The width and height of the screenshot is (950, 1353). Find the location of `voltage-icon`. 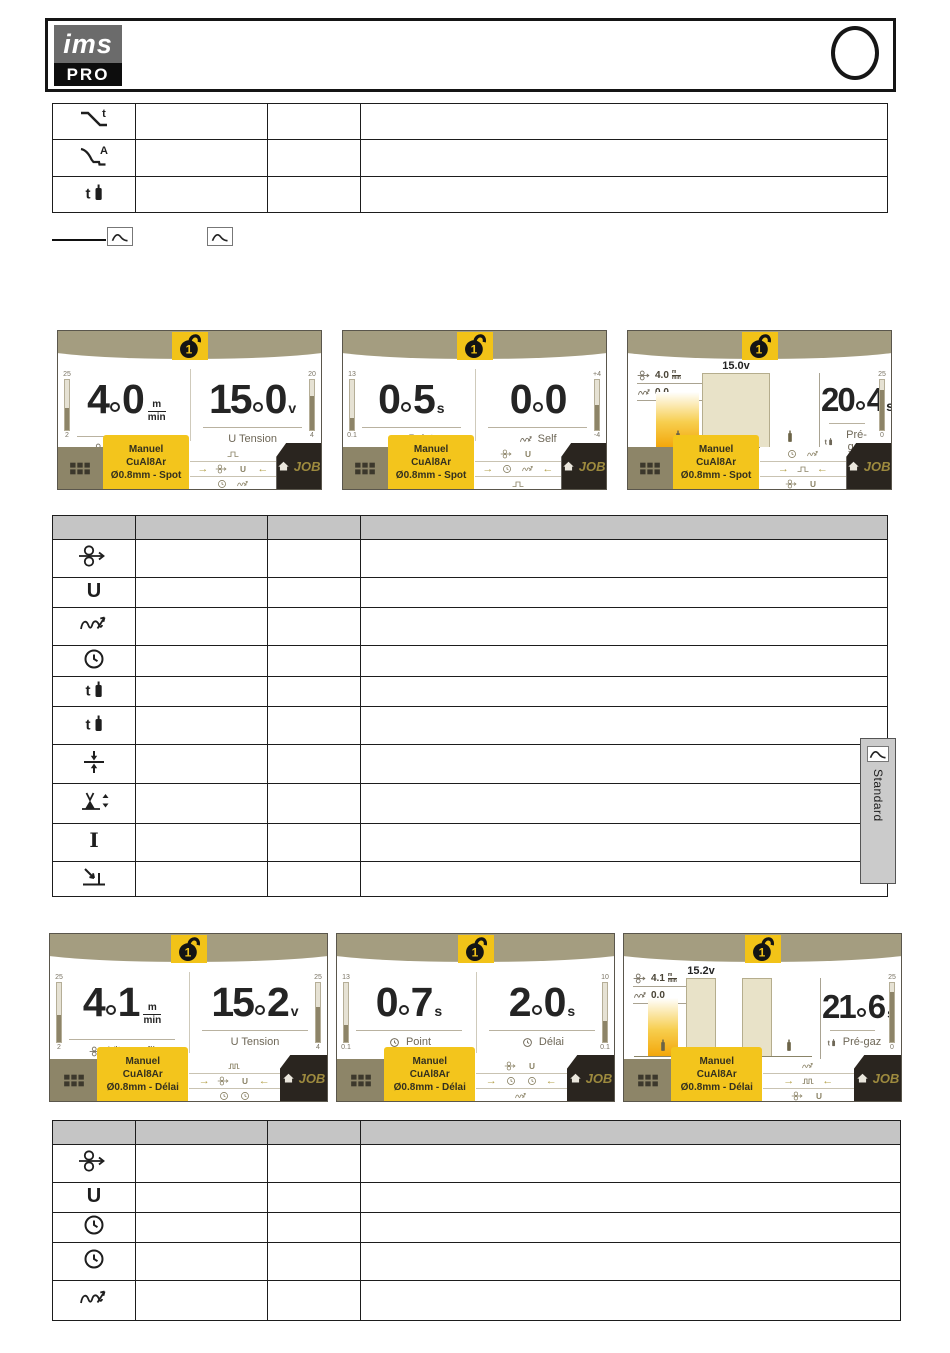

voltage-icon is located at coordinates (528, 454).